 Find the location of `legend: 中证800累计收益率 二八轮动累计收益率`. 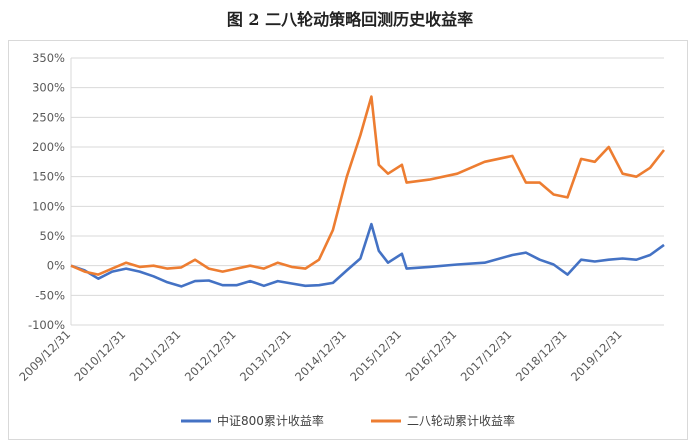

legend: 中证800累计收益率 二八轮动累计收益率 is located at coordinates (348, 420).